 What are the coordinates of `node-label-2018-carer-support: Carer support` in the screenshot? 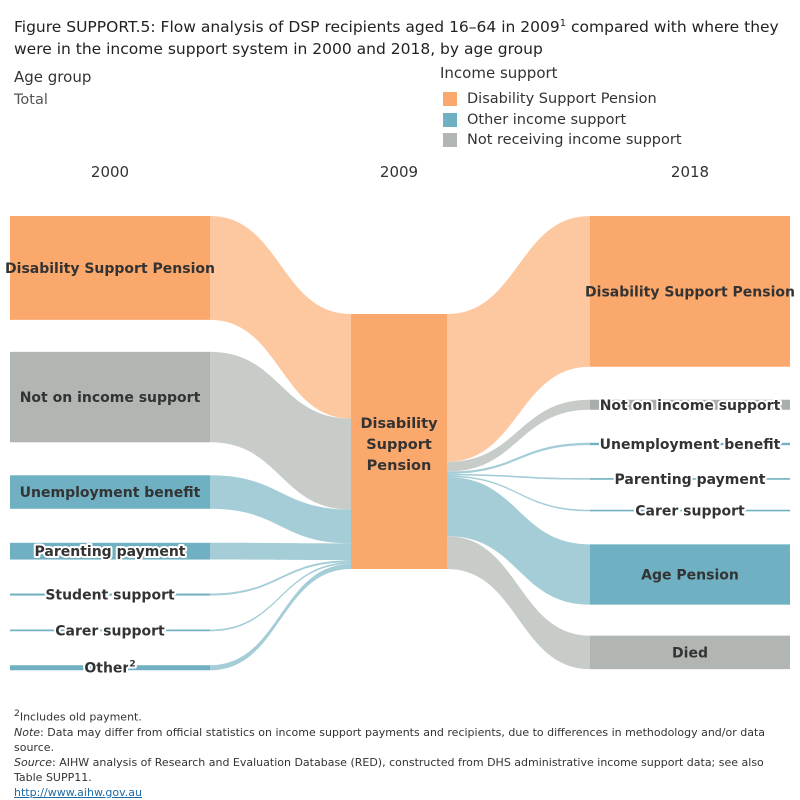 It's located at (690, 512).